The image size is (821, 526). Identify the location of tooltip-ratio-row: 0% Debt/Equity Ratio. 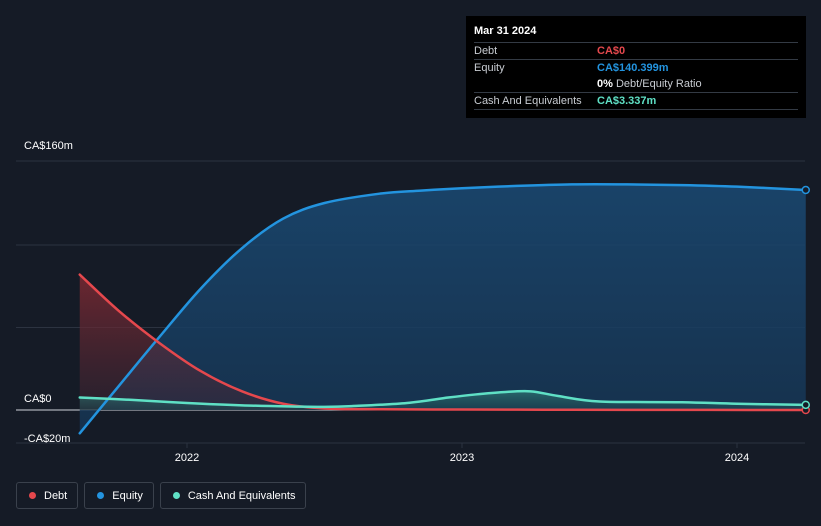
(636, 84).